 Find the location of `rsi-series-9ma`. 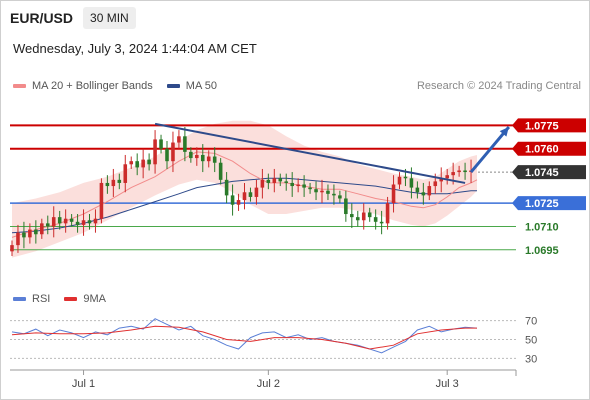

rsi-series-9ma is located at coordinates (244, 337).